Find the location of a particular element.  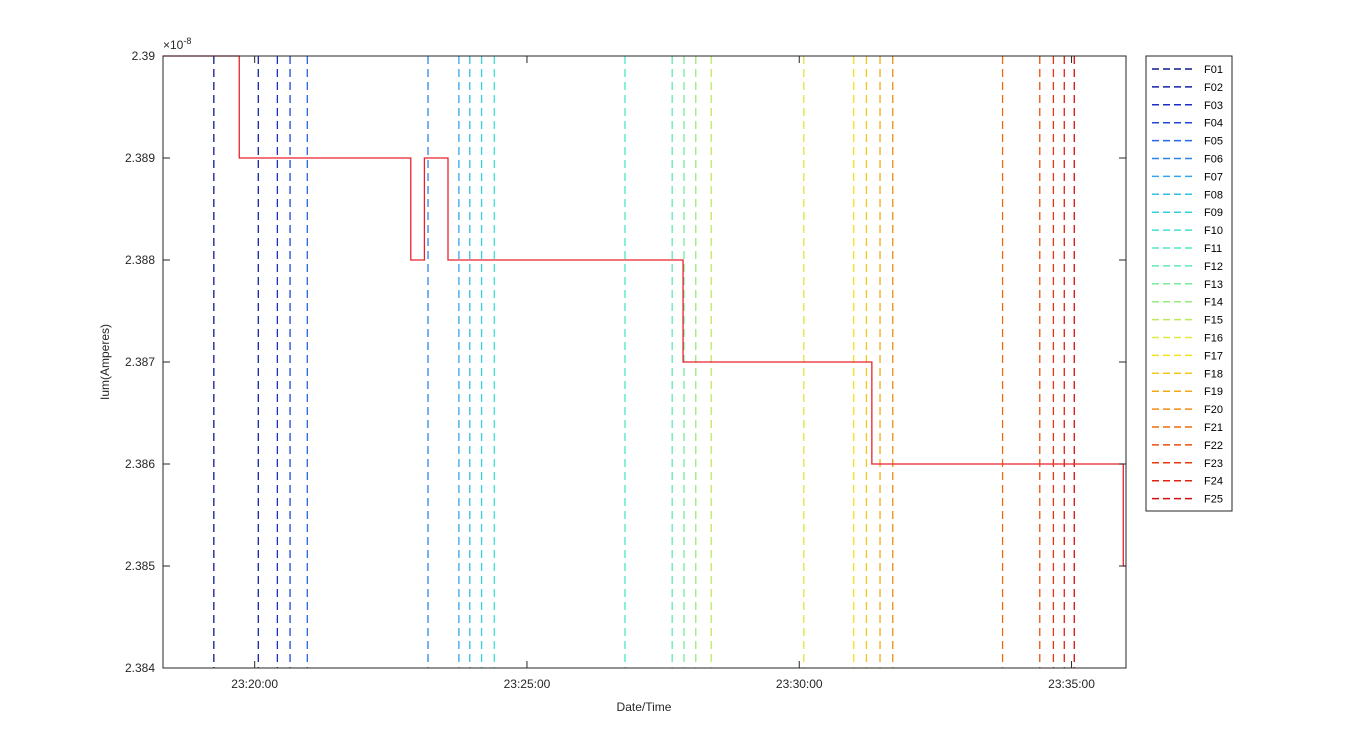

legend-item-f21: F21 is located at coordinates (1187, 428).